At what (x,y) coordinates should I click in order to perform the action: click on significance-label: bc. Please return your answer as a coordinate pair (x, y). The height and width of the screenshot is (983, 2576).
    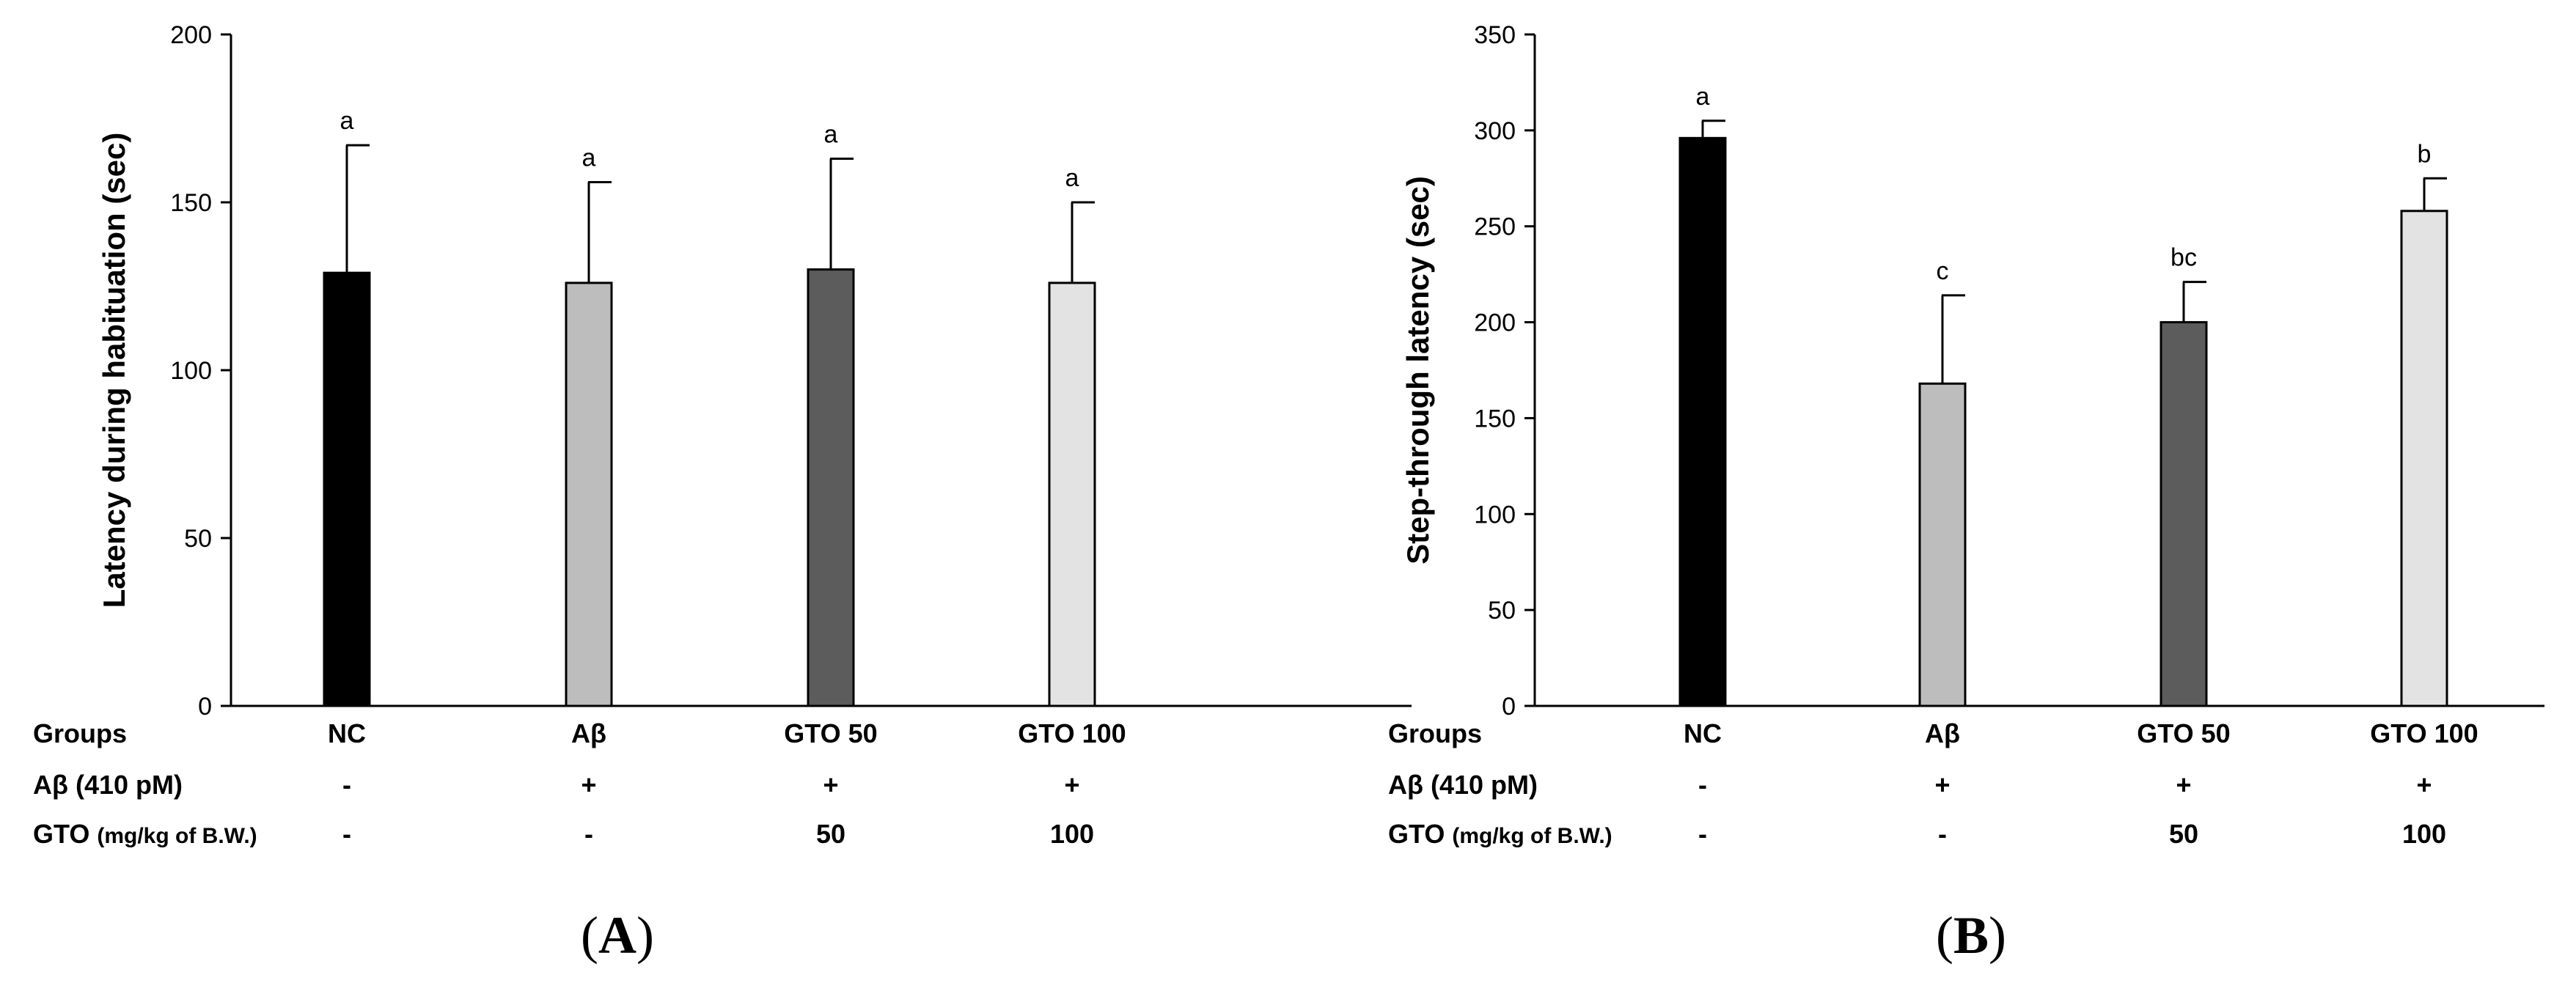
    Looking at the image, I should click on (2184, 258).